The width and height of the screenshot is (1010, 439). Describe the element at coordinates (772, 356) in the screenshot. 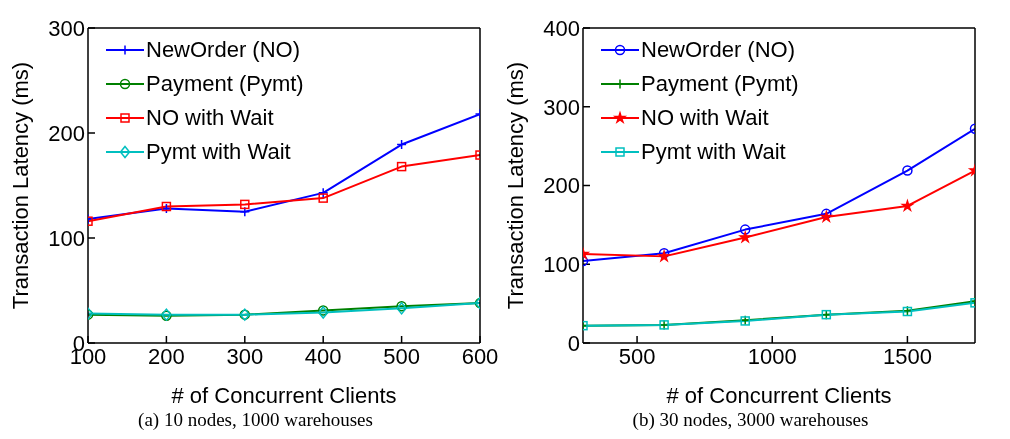

I see `x-tick-label: 1000` at that location.